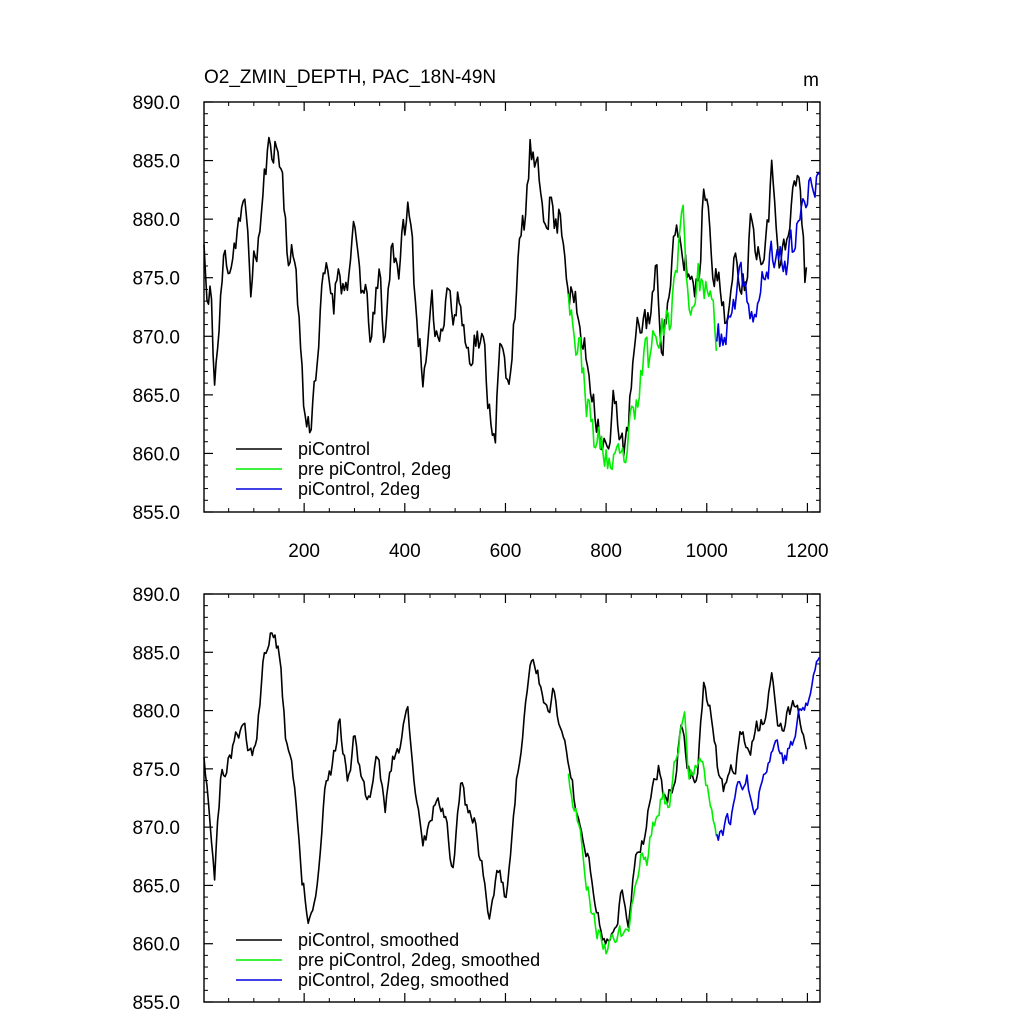 The image size is (1024, 1024). I want to click on legend-label: piControl, 2deg, so click(359, 489).